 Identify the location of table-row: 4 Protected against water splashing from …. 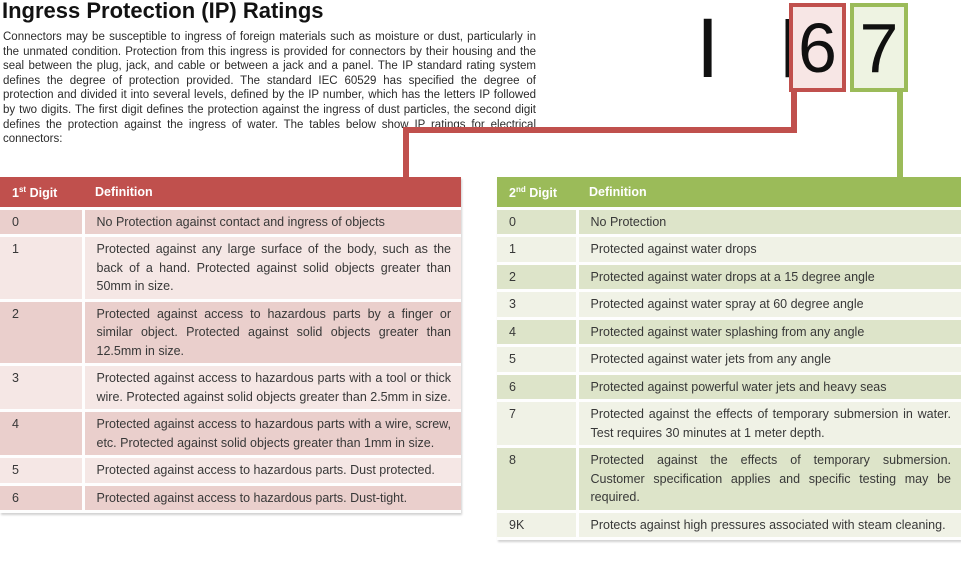
(729, 333).